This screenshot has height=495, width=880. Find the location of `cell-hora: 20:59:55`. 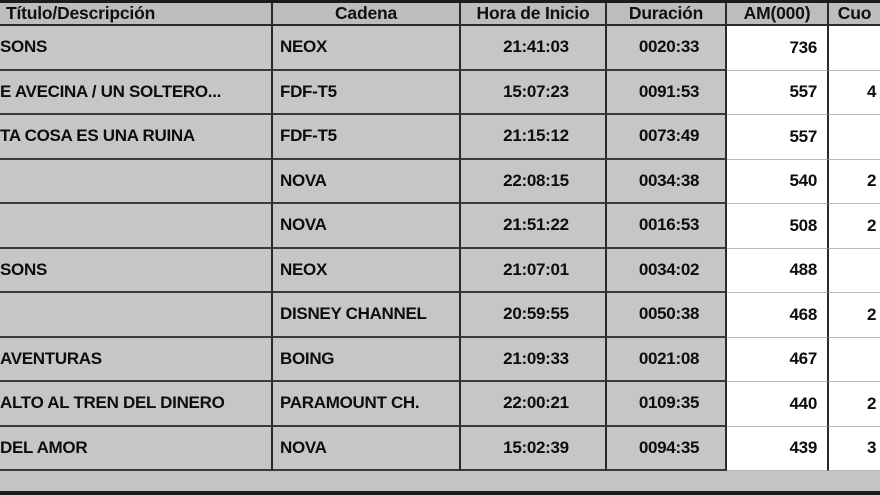

cell-hora: 20:59:55 is located at coordinates (534, 315).